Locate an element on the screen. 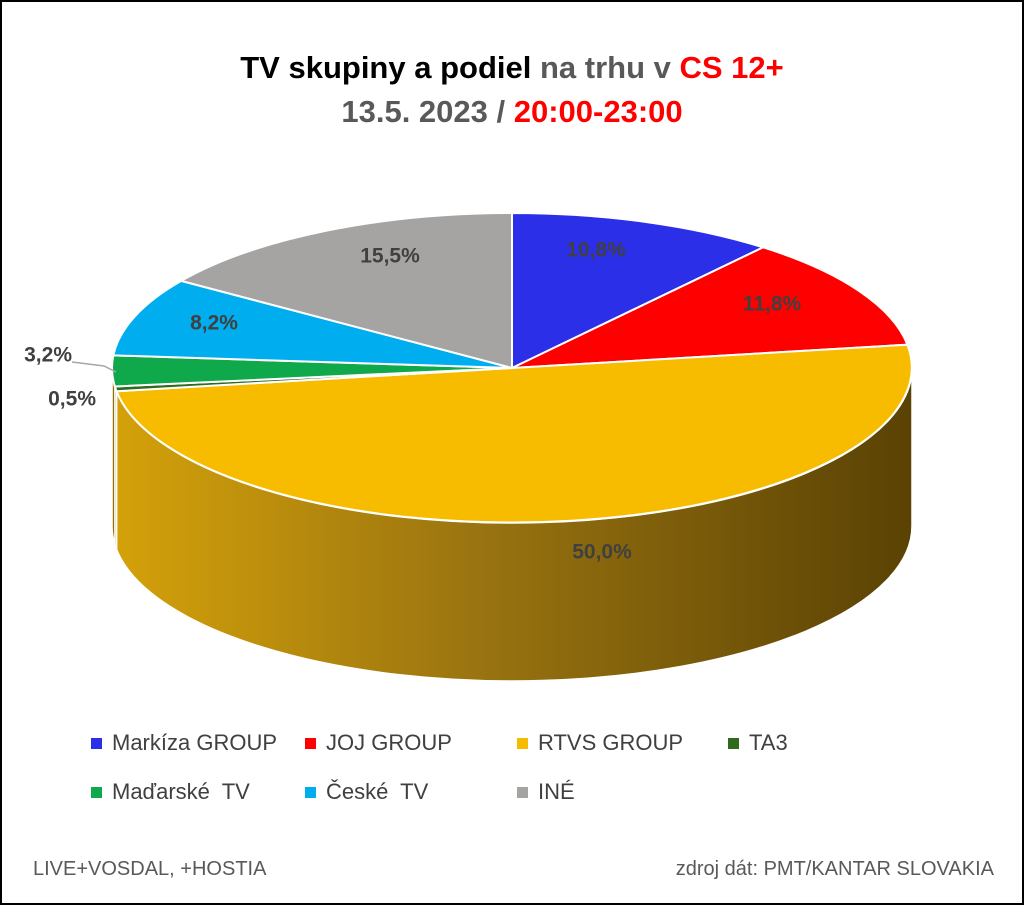 The image size is (1024, 905). legend-item-ma-arsk-tv: Maďarské TV is located at coordinates (170, 792).